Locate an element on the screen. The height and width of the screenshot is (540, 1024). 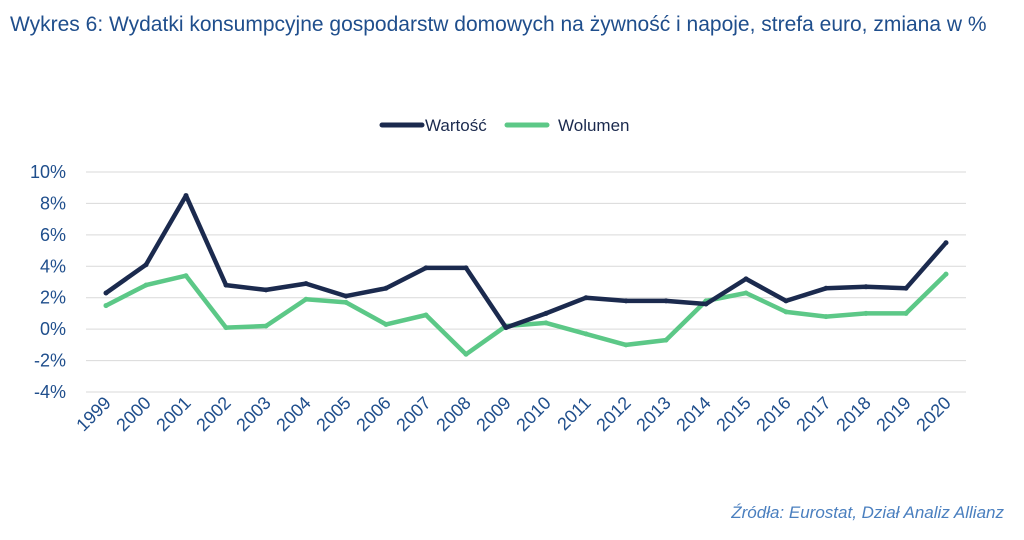
x-tick-label: 2005 is located at coordinates (333, 414).